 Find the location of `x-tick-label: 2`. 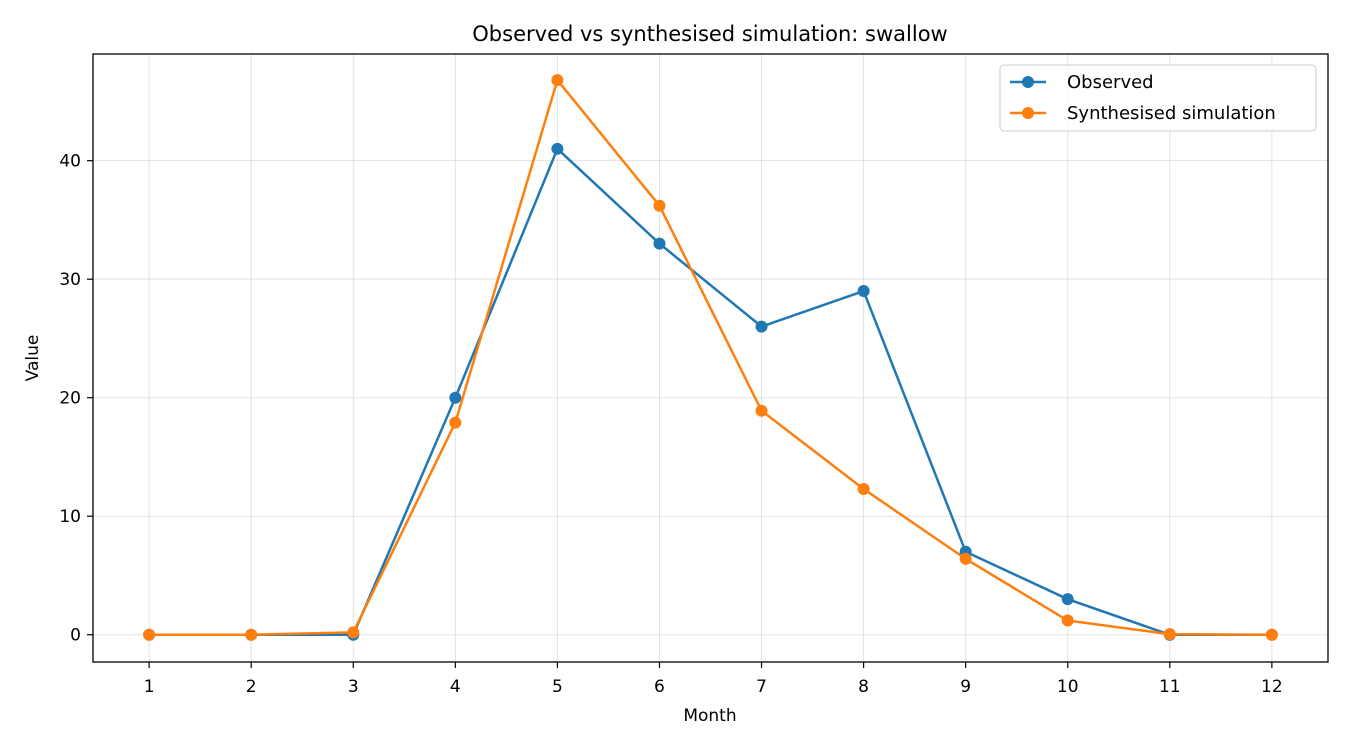

x-tick-label: 2 is located at coordinates (251, 687).